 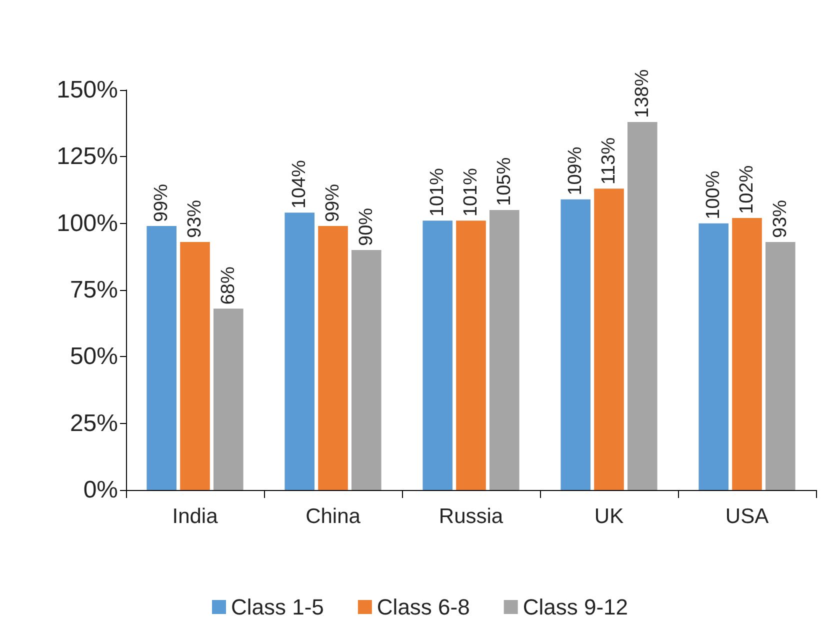 What do you see at coordinates (575, 607) in the screenshot?
I see `legend-label: Class 9-12` at bounding box center [575, 607].